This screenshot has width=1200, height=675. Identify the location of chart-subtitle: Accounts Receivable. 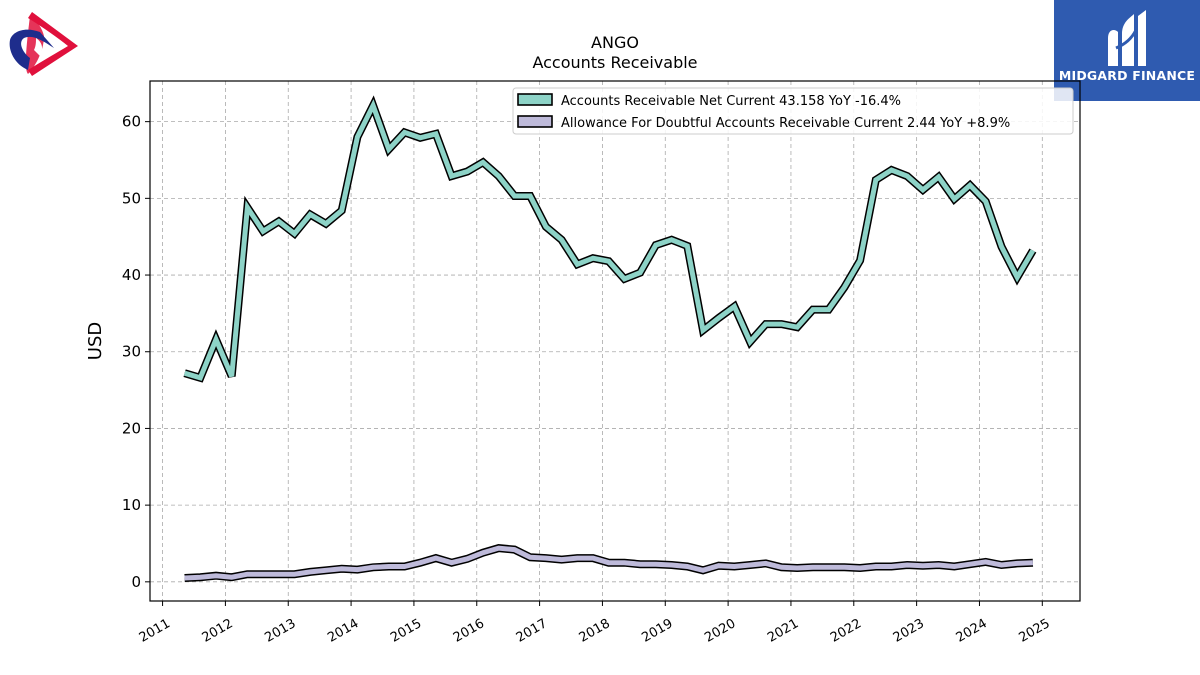
(614, 62).